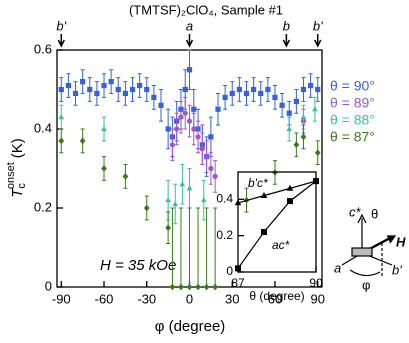  Describe the element at coordinates (206, 9) in the screenshot. I see `chart-title: (TMTSF)₂ClO₄, Sample #1` at that location.